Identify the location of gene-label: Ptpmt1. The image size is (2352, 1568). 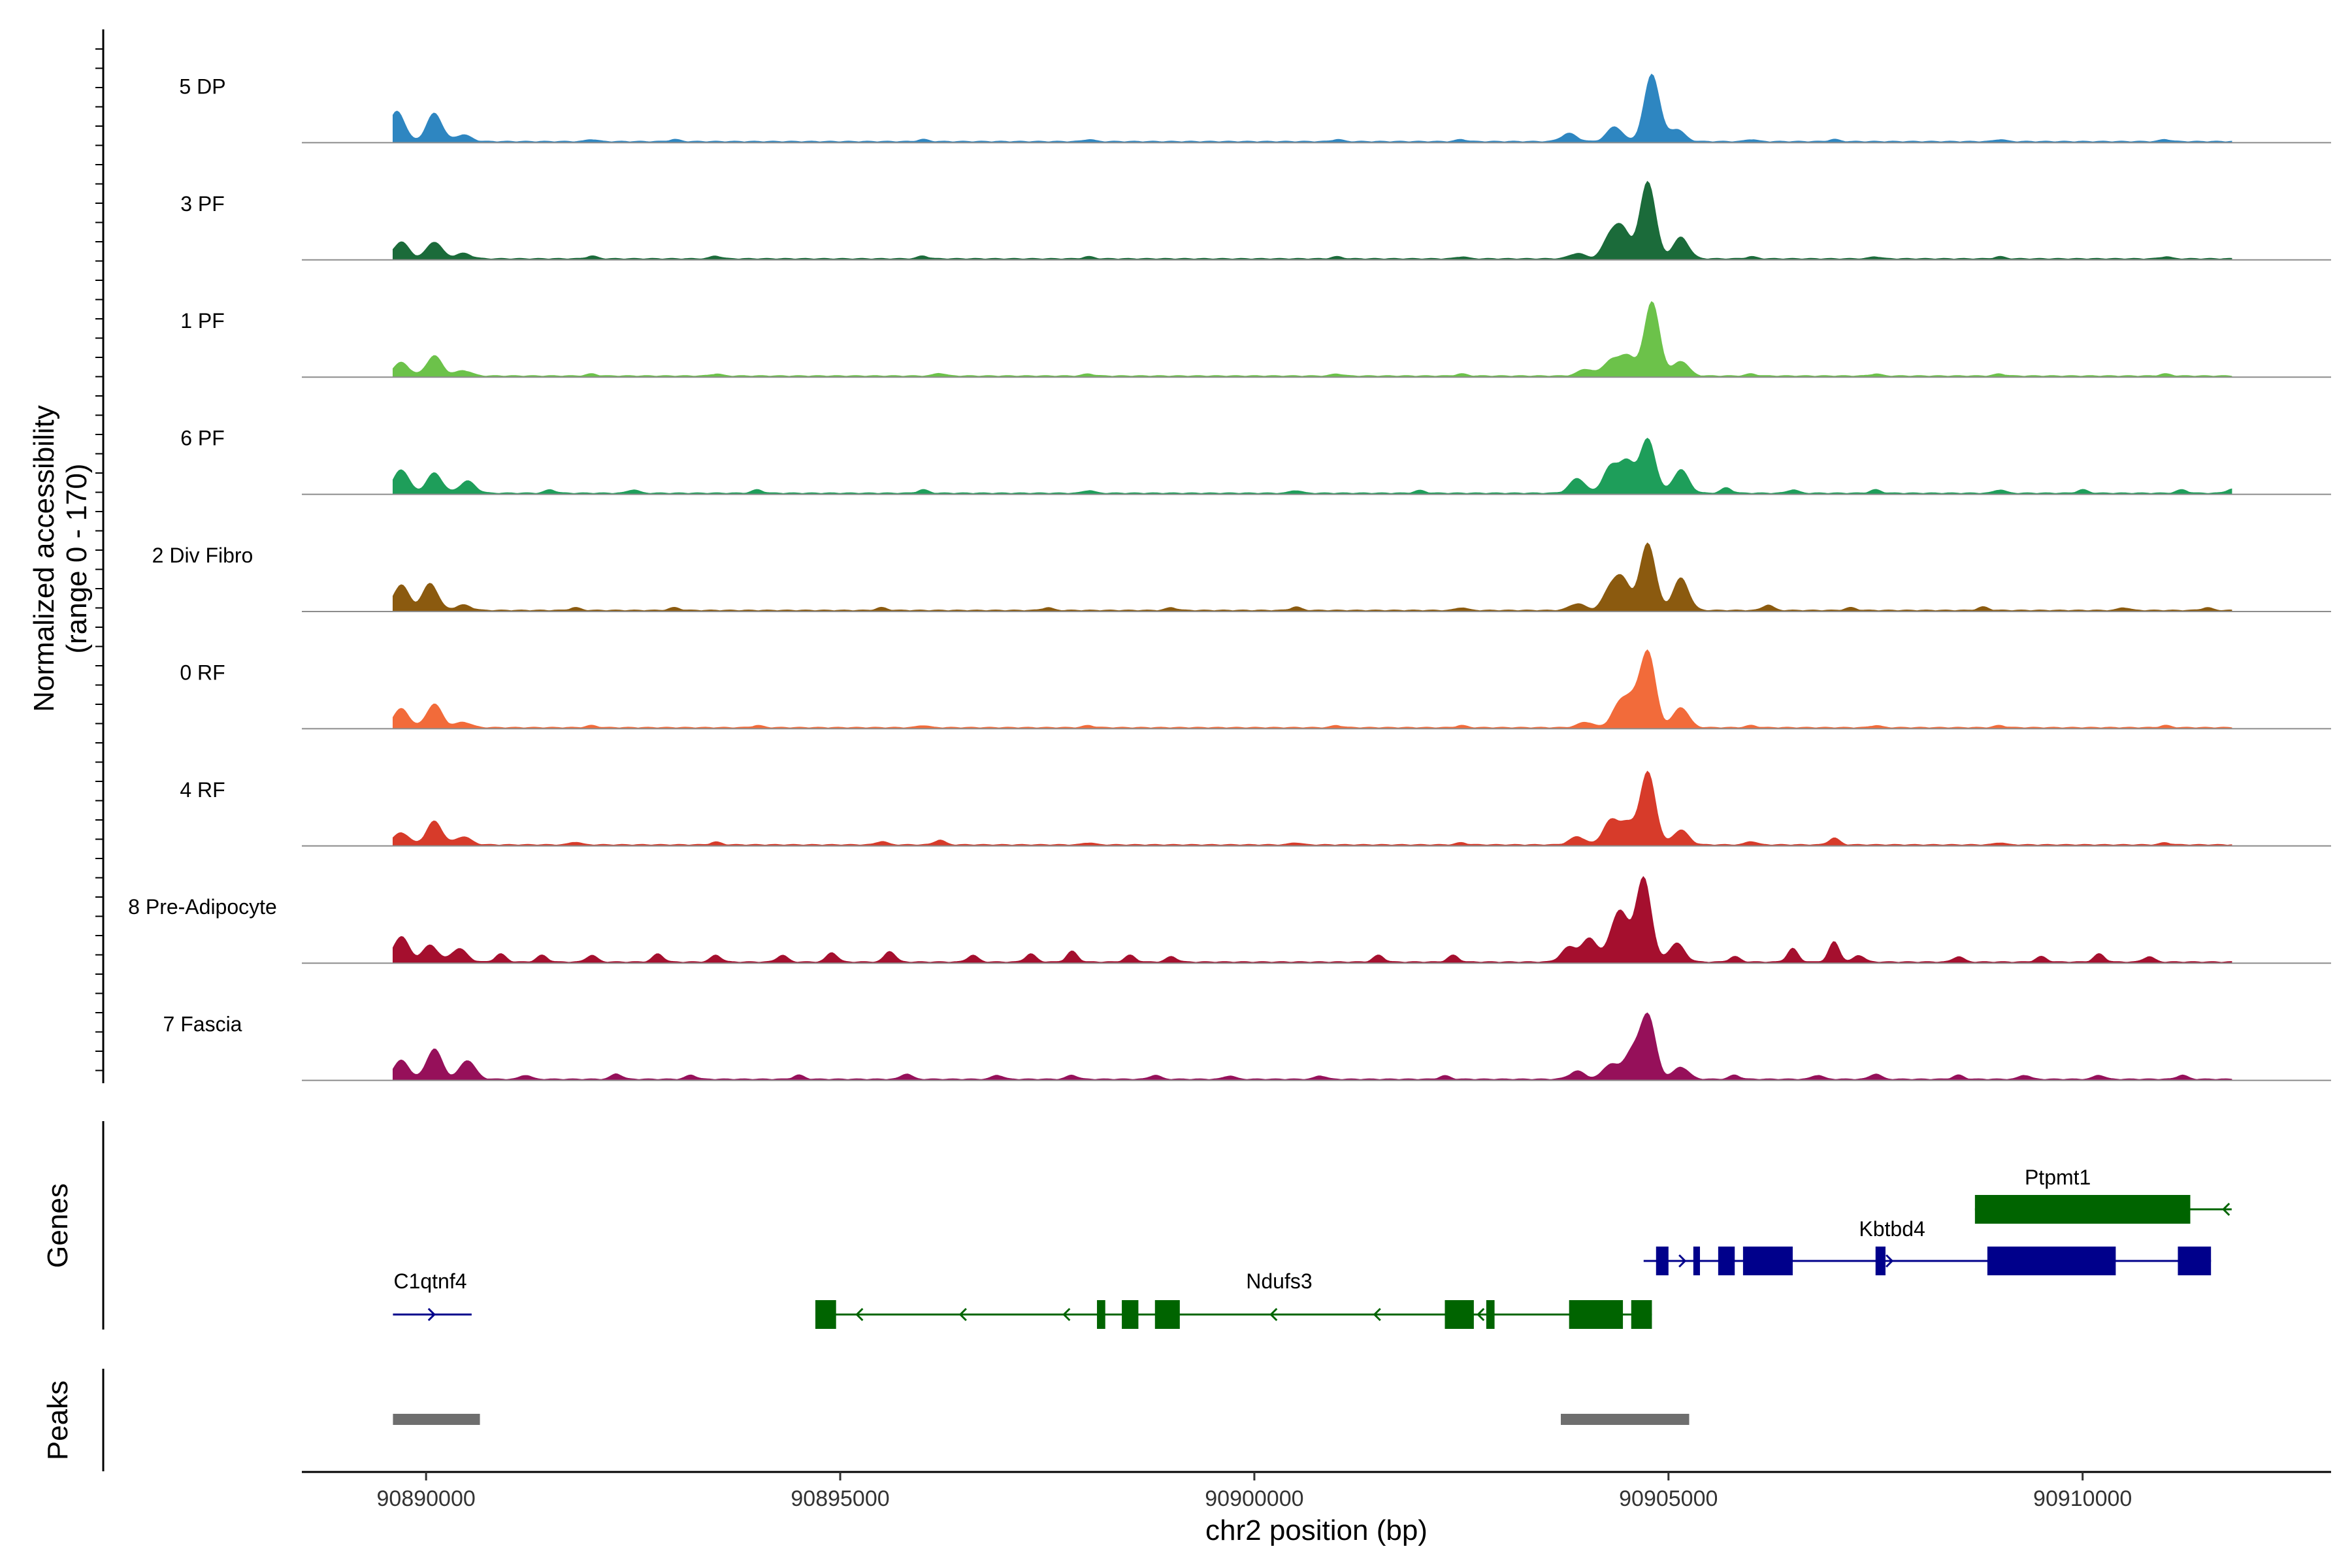
(2058, 1177).